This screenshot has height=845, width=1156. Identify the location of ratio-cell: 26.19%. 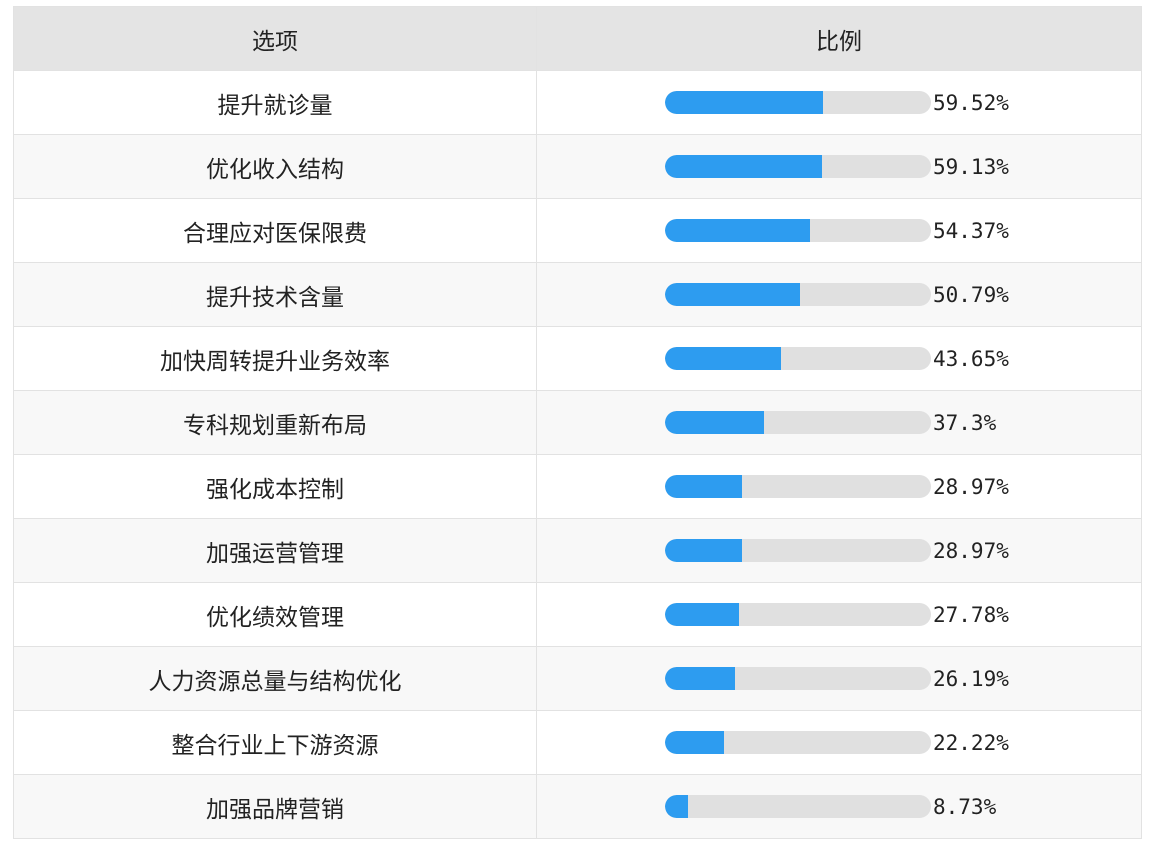
(839, 678).